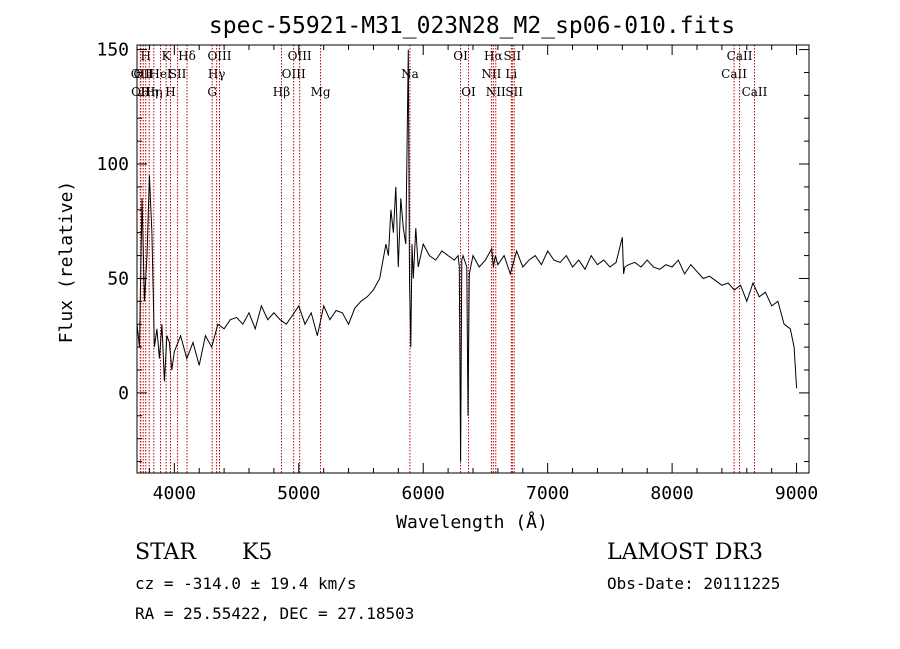  Describe the element at coordinates (187, 56) in the screenshot. I see `emission-line-label: Hδ` at that location.